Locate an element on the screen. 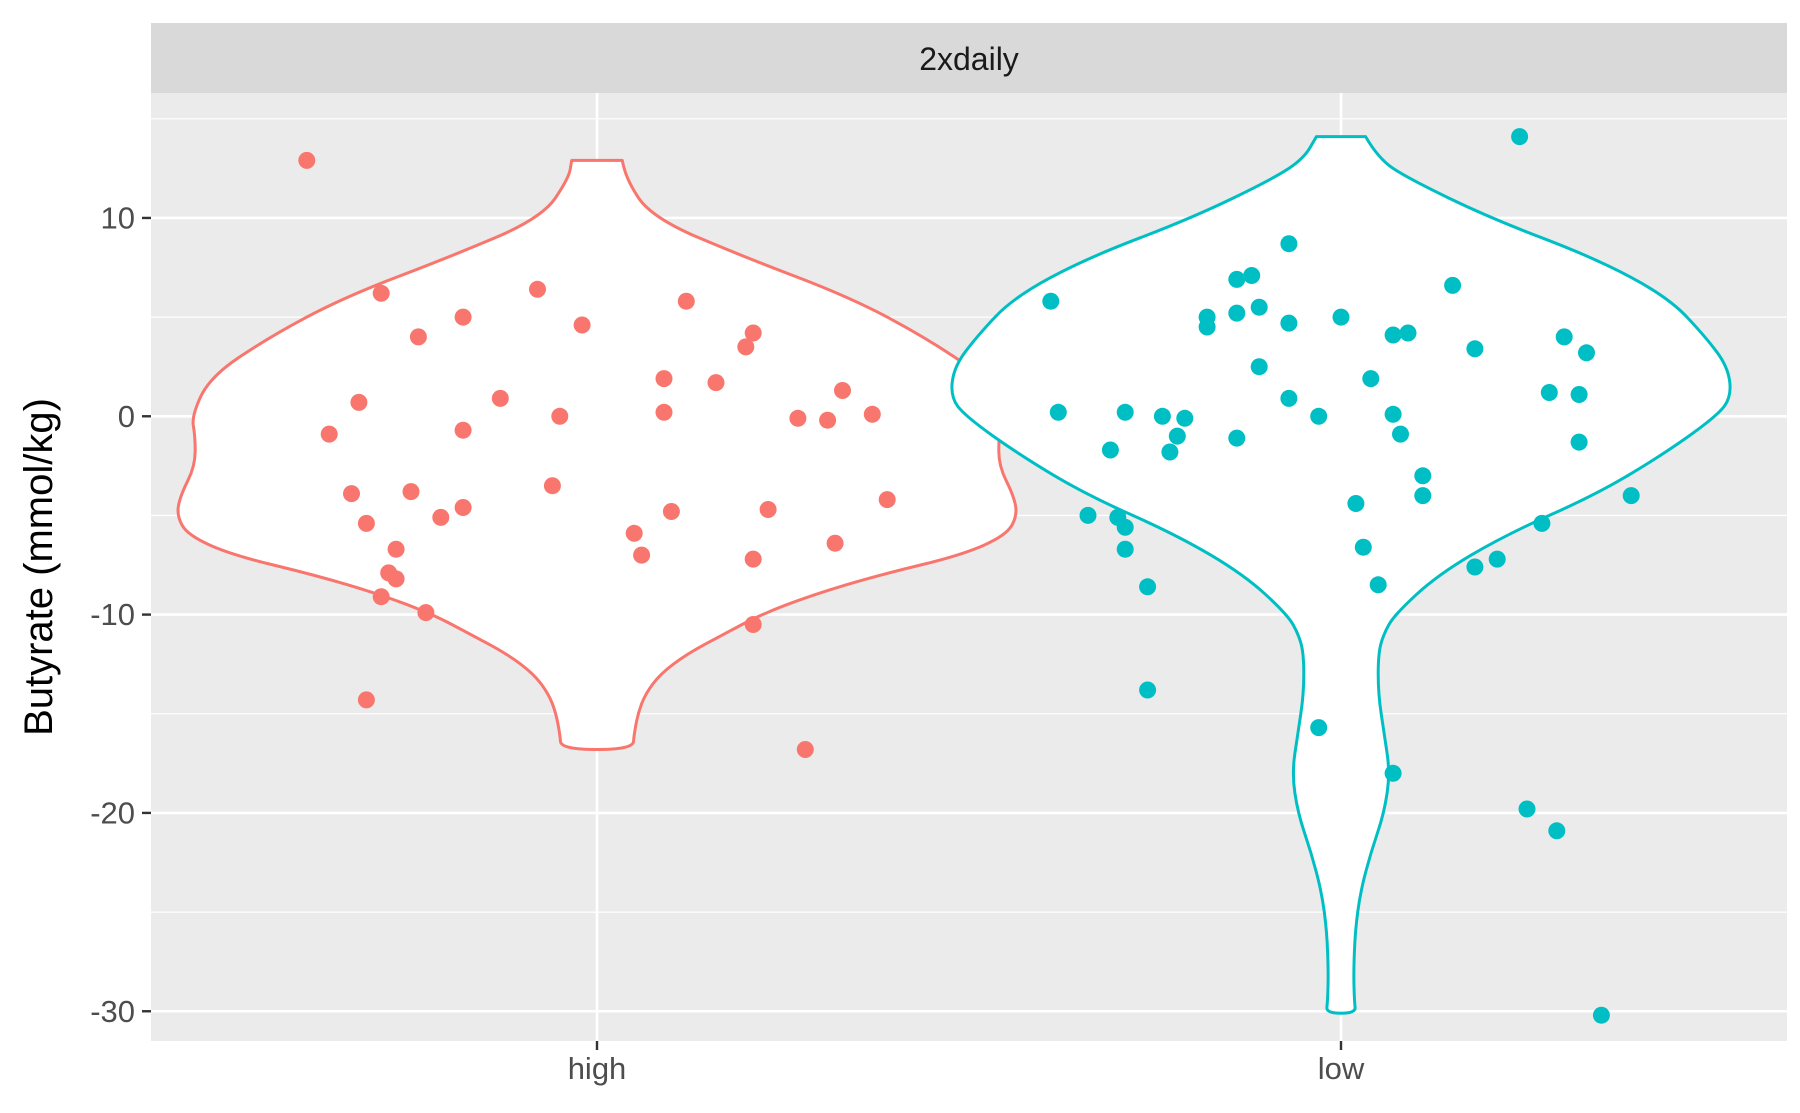 This screenshot has width=1800, height=1113. y-tick-label: -30 is located at coordinates (112, 1011).